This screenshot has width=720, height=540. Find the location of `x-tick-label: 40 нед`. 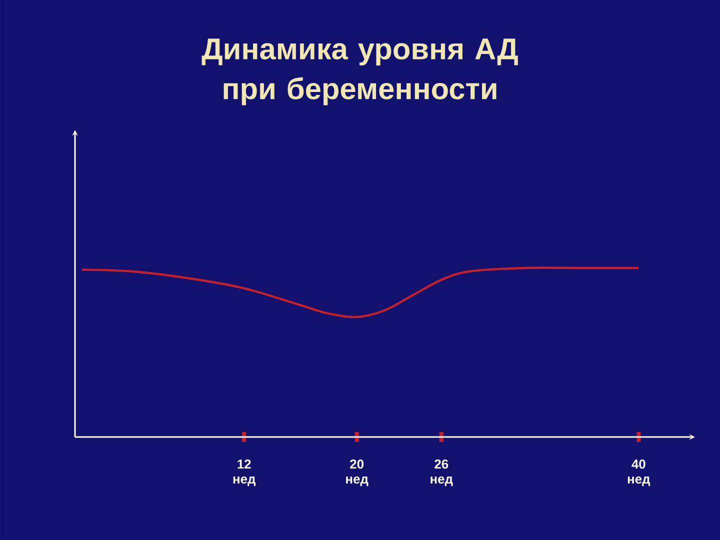

x-tick-label: 40 нед is located at coordinates (639, 473).